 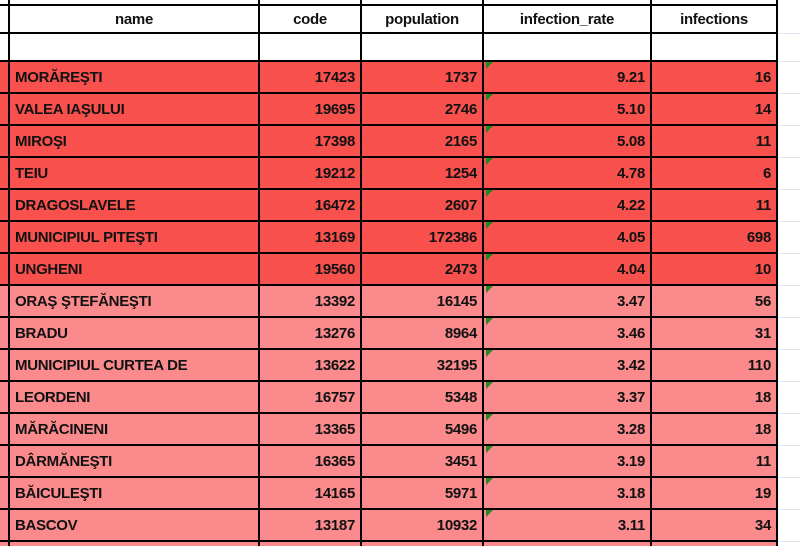 What do you see at coordinates (135, 174) in the screenshot?
I see `cell-name: TEIU` at bounding box center [135, 174].